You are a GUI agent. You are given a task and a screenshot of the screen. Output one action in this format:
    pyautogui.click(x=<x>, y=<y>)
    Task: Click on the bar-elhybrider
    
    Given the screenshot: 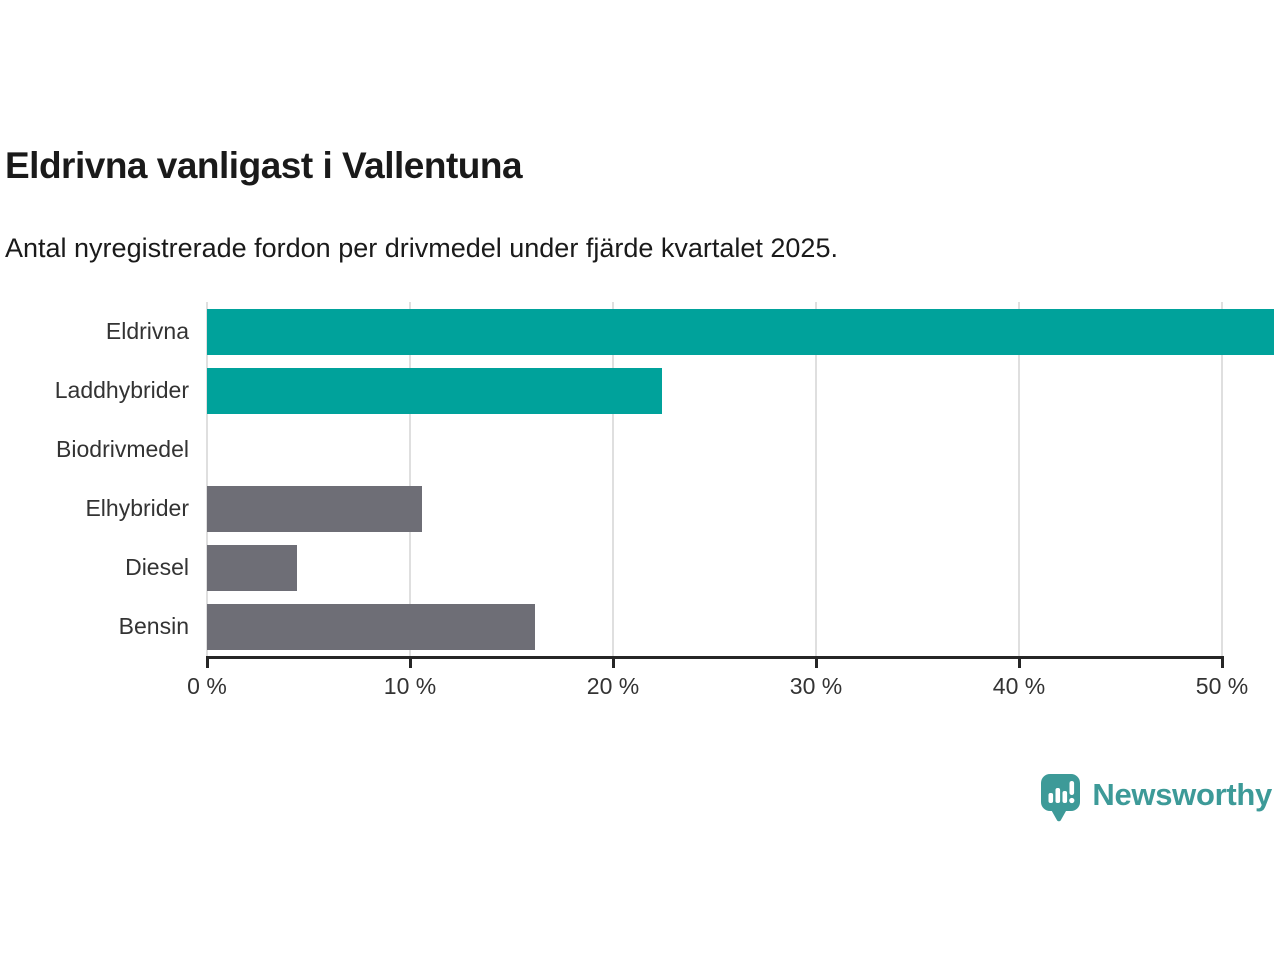 What is the action you would take?
    pyautogui.click(x=314, y=508)
    